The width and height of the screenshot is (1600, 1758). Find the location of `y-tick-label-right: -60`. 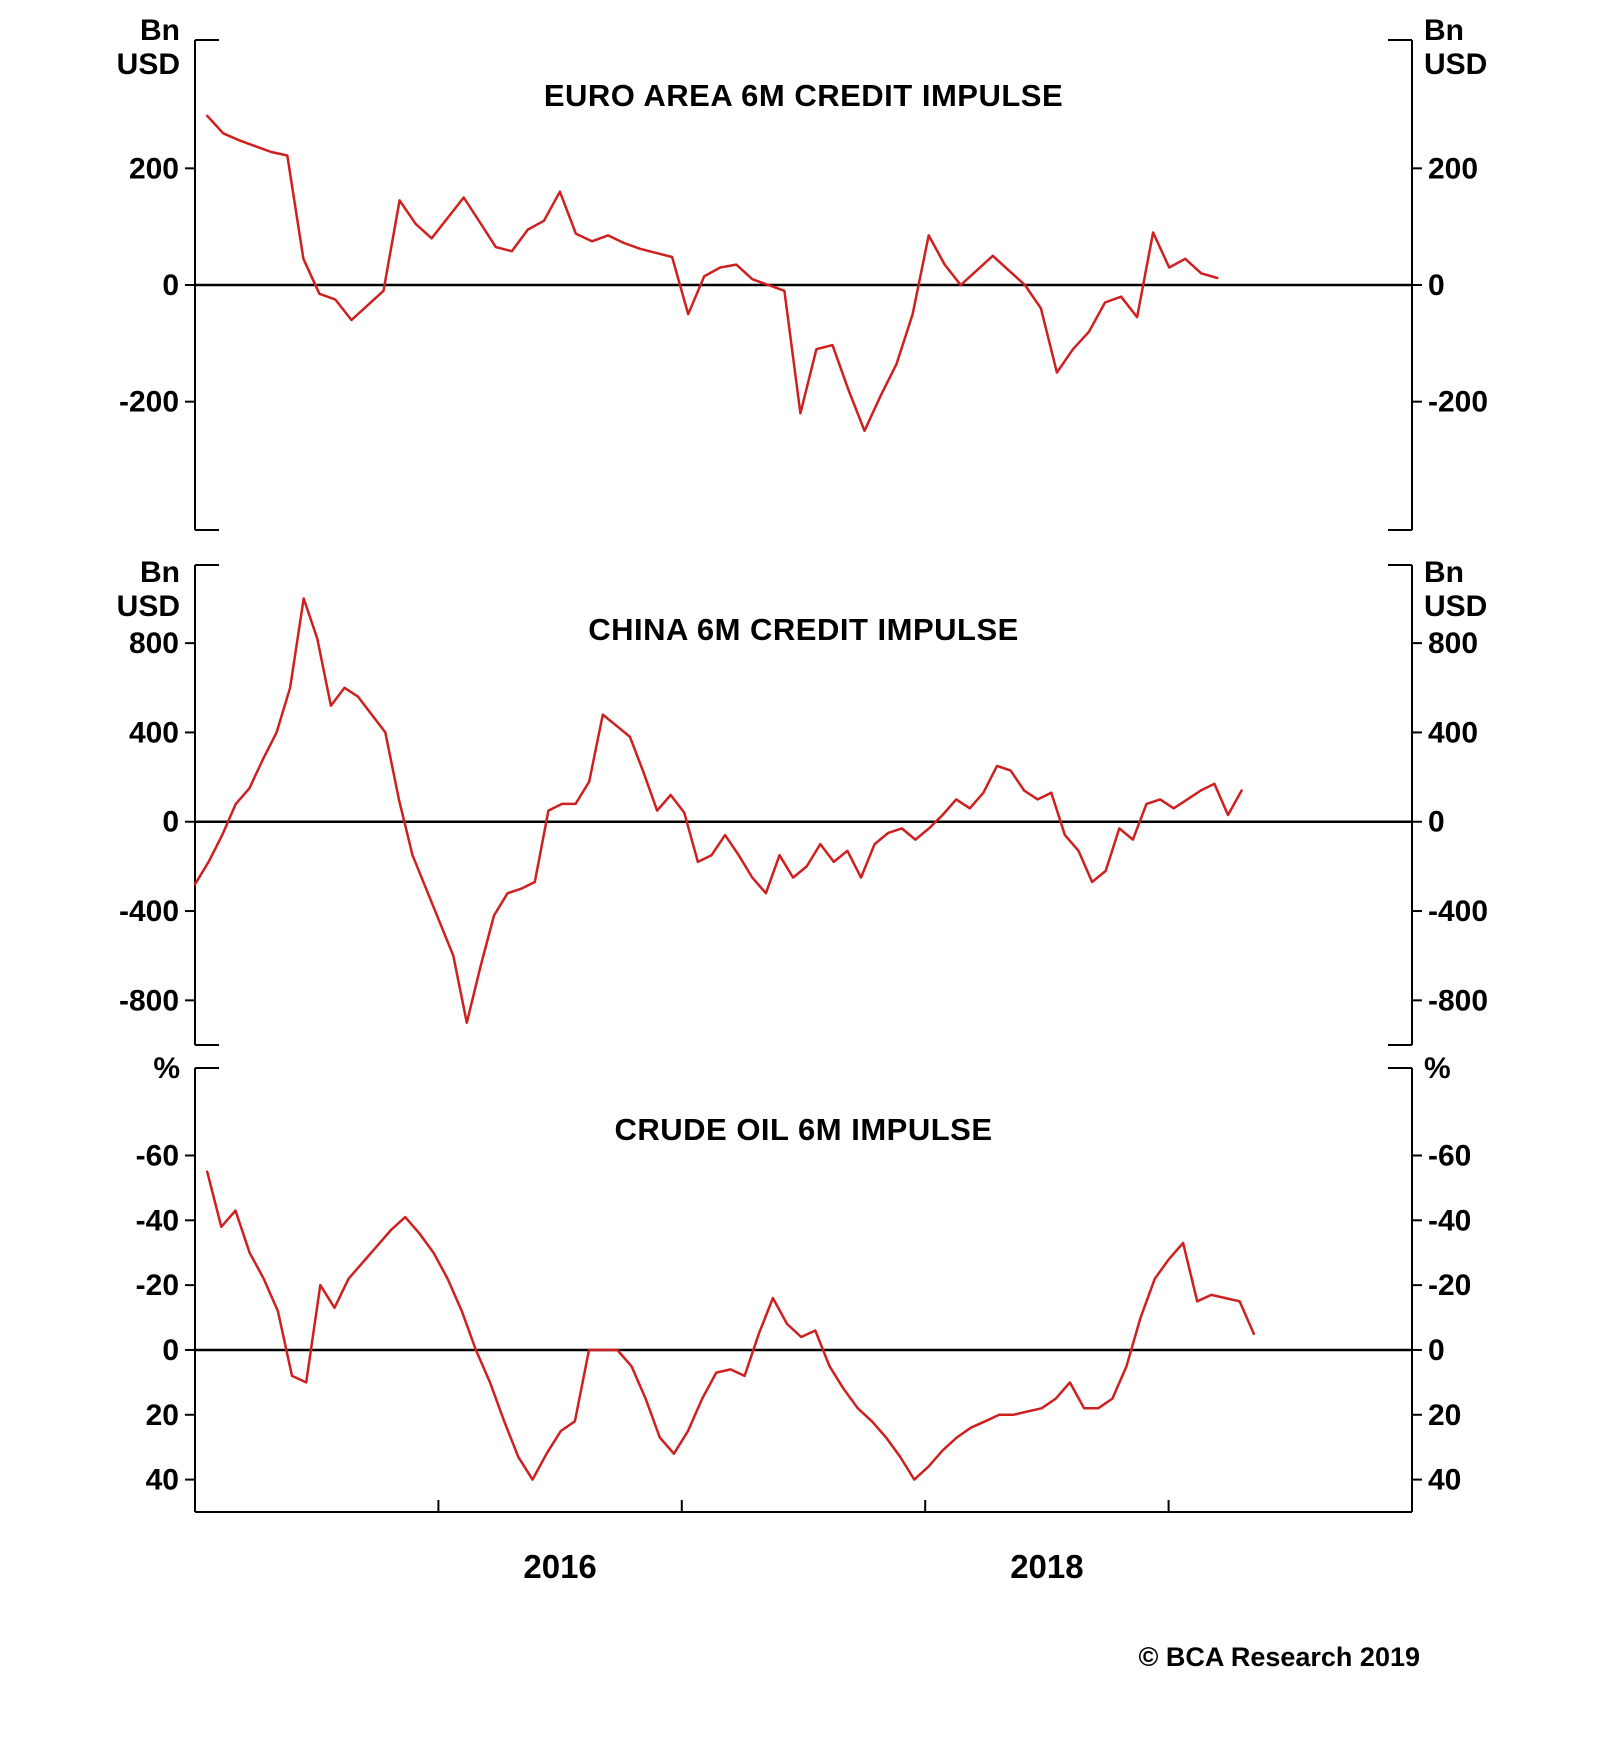

y-tick-label-right: -60 is located at coordinates (1449, 1156).